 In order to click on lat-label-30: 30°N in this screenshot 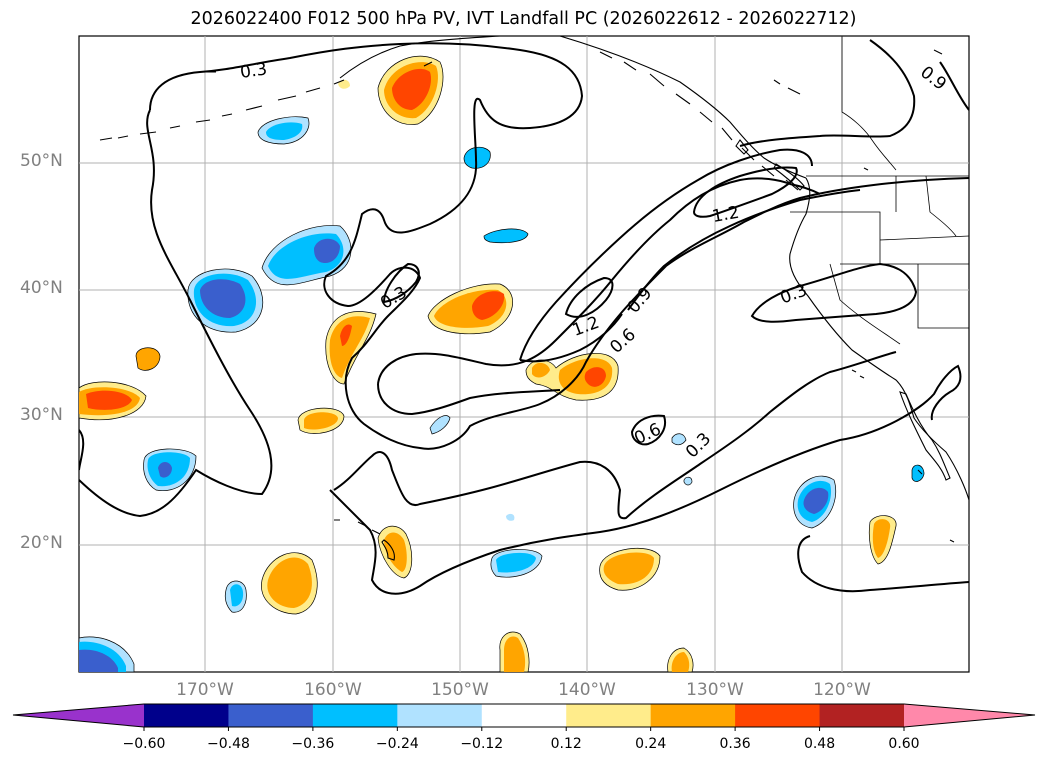, I will do `click(41, 415)`.